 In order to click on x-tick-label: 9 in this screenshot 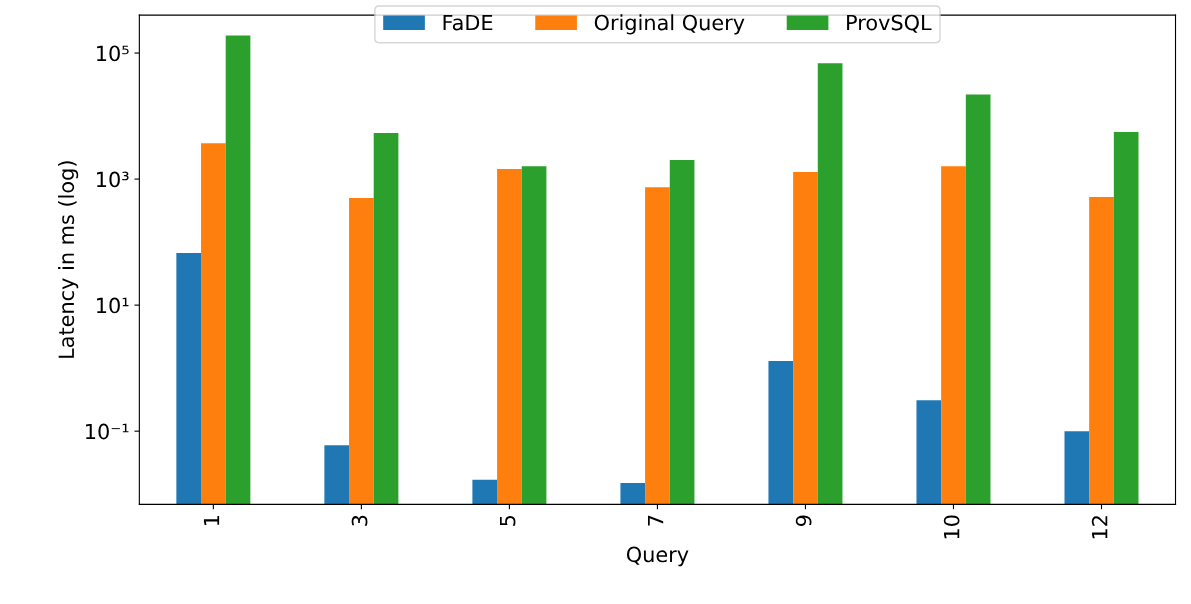, I will do `click(803, 521)`.